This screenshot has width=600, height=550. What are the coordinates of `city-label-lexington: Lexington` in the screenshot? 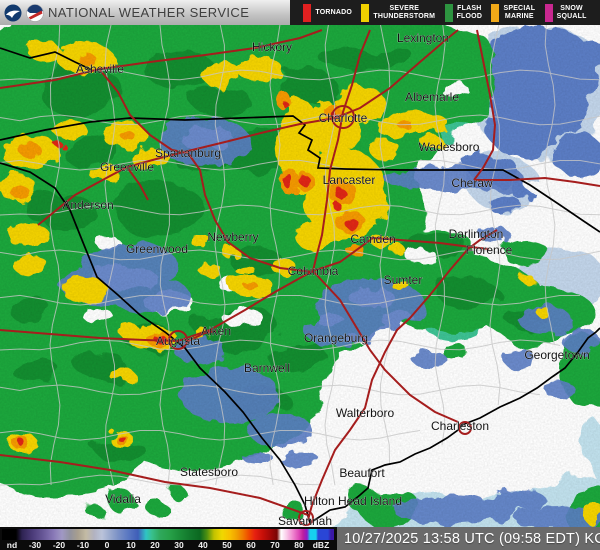 It's located at (423, 38).